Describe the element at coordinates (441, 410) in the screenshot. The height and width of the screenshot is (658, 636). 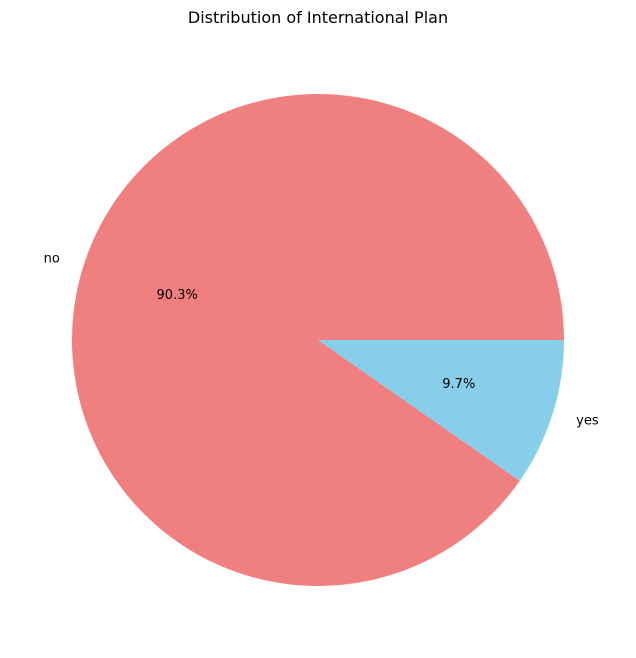
I see `pie-slice-yes` at that location.